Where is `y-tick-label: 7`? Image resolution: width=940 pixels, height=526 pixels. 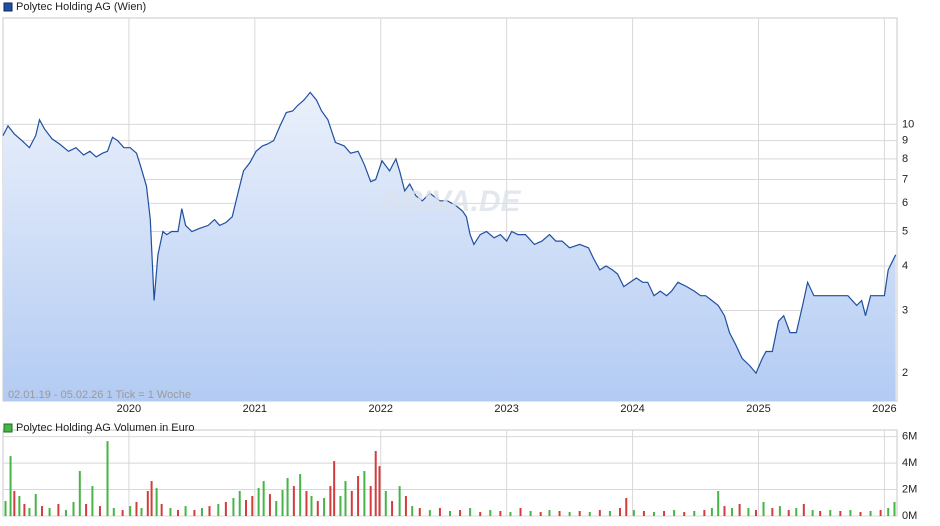 y-tick-label: 7 is located at coordinates (905, 179).